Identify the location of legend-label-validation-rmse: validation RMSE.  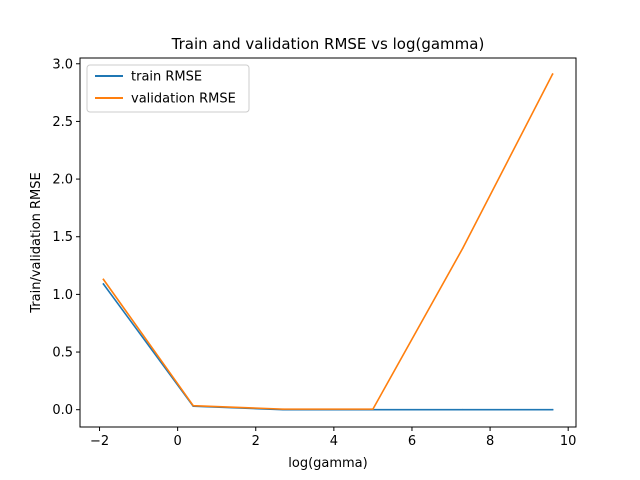
(183, 99).